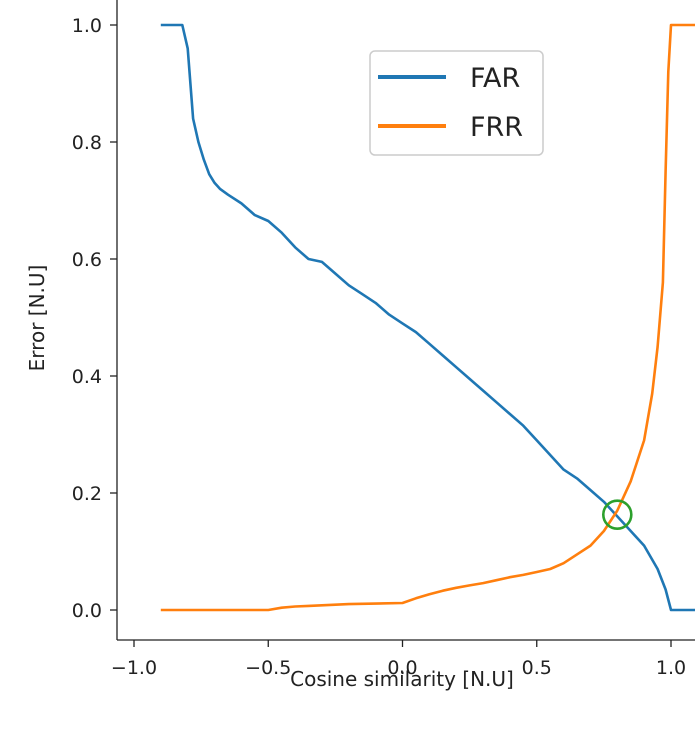 This screenshot has height=754, width=695. Describe the element at coordinates (495, 78) in the screenshot. I see `legend-label-far: FAR` at that location.